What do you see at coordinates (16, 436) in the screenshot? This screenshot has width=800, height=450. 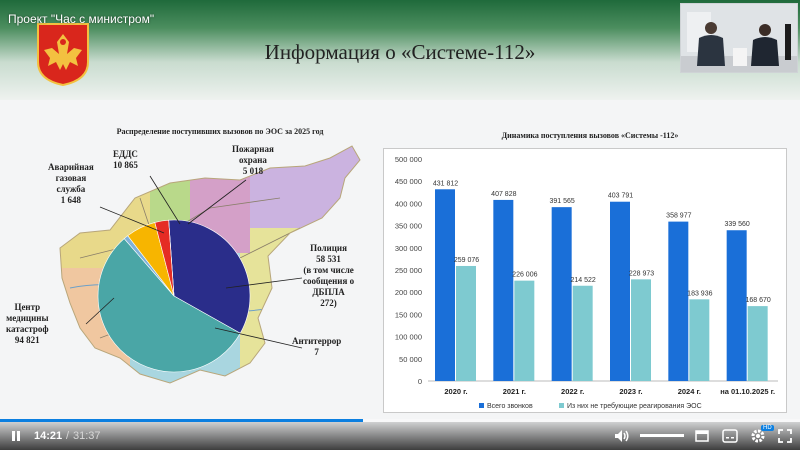 I see `pause-icon` at bounding box center [16, 436].